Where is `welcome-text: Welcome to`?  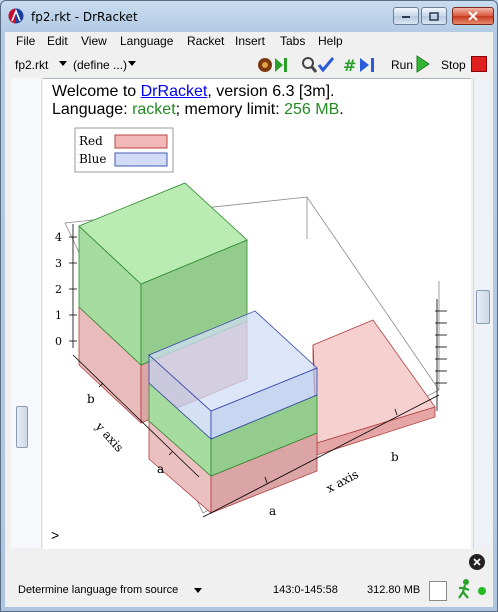 welcome-text: Welcome to is located at coordinates (96, 91).